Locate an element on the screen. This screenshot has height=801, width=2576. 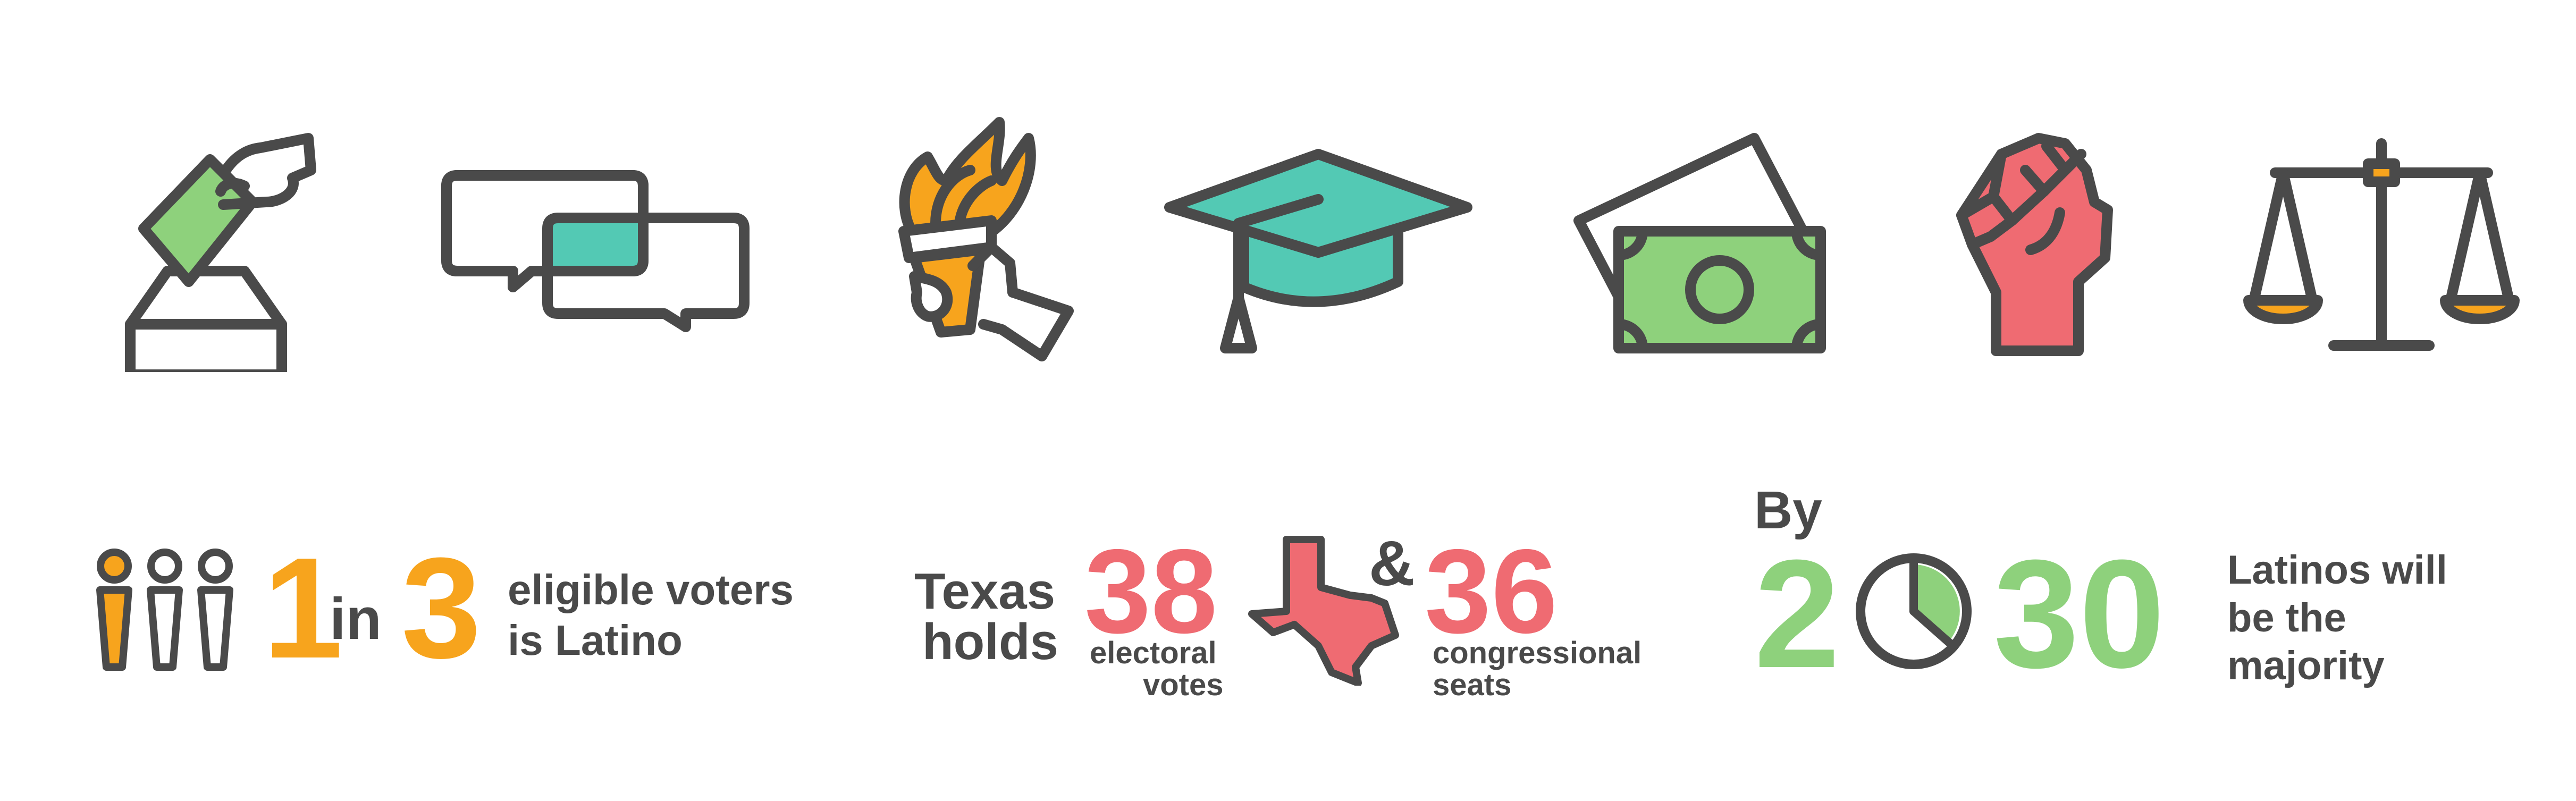
stat1-num-a: 1 is located at coordinates (303, 608).